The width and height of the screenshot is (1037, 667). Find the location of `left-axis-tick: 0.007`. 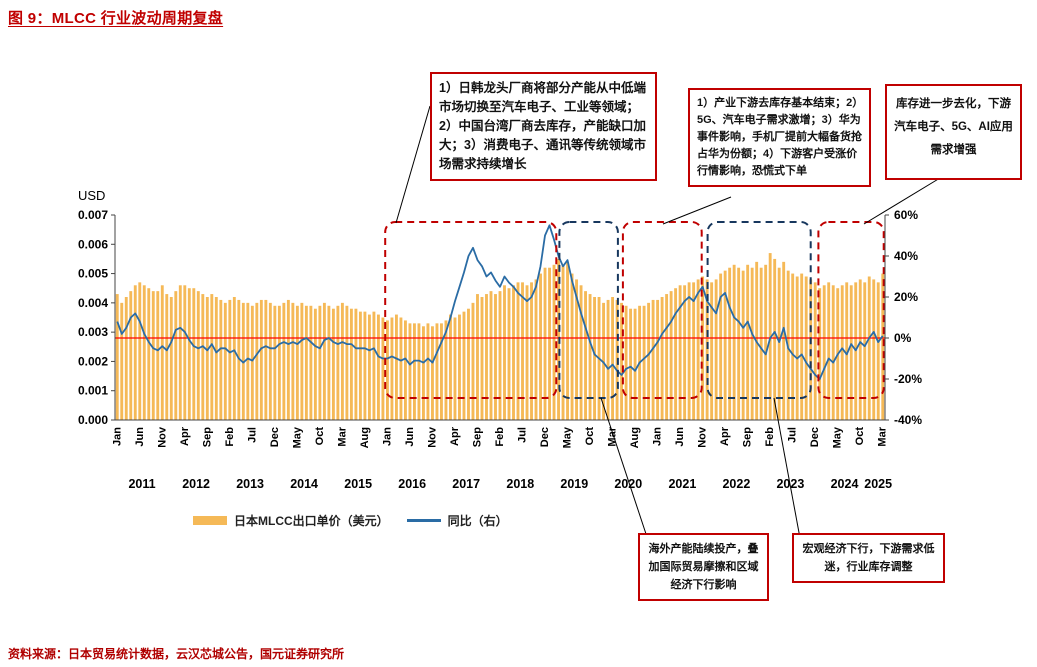

left-axis-tick: 0.007 is located at coordinates (93, 215).